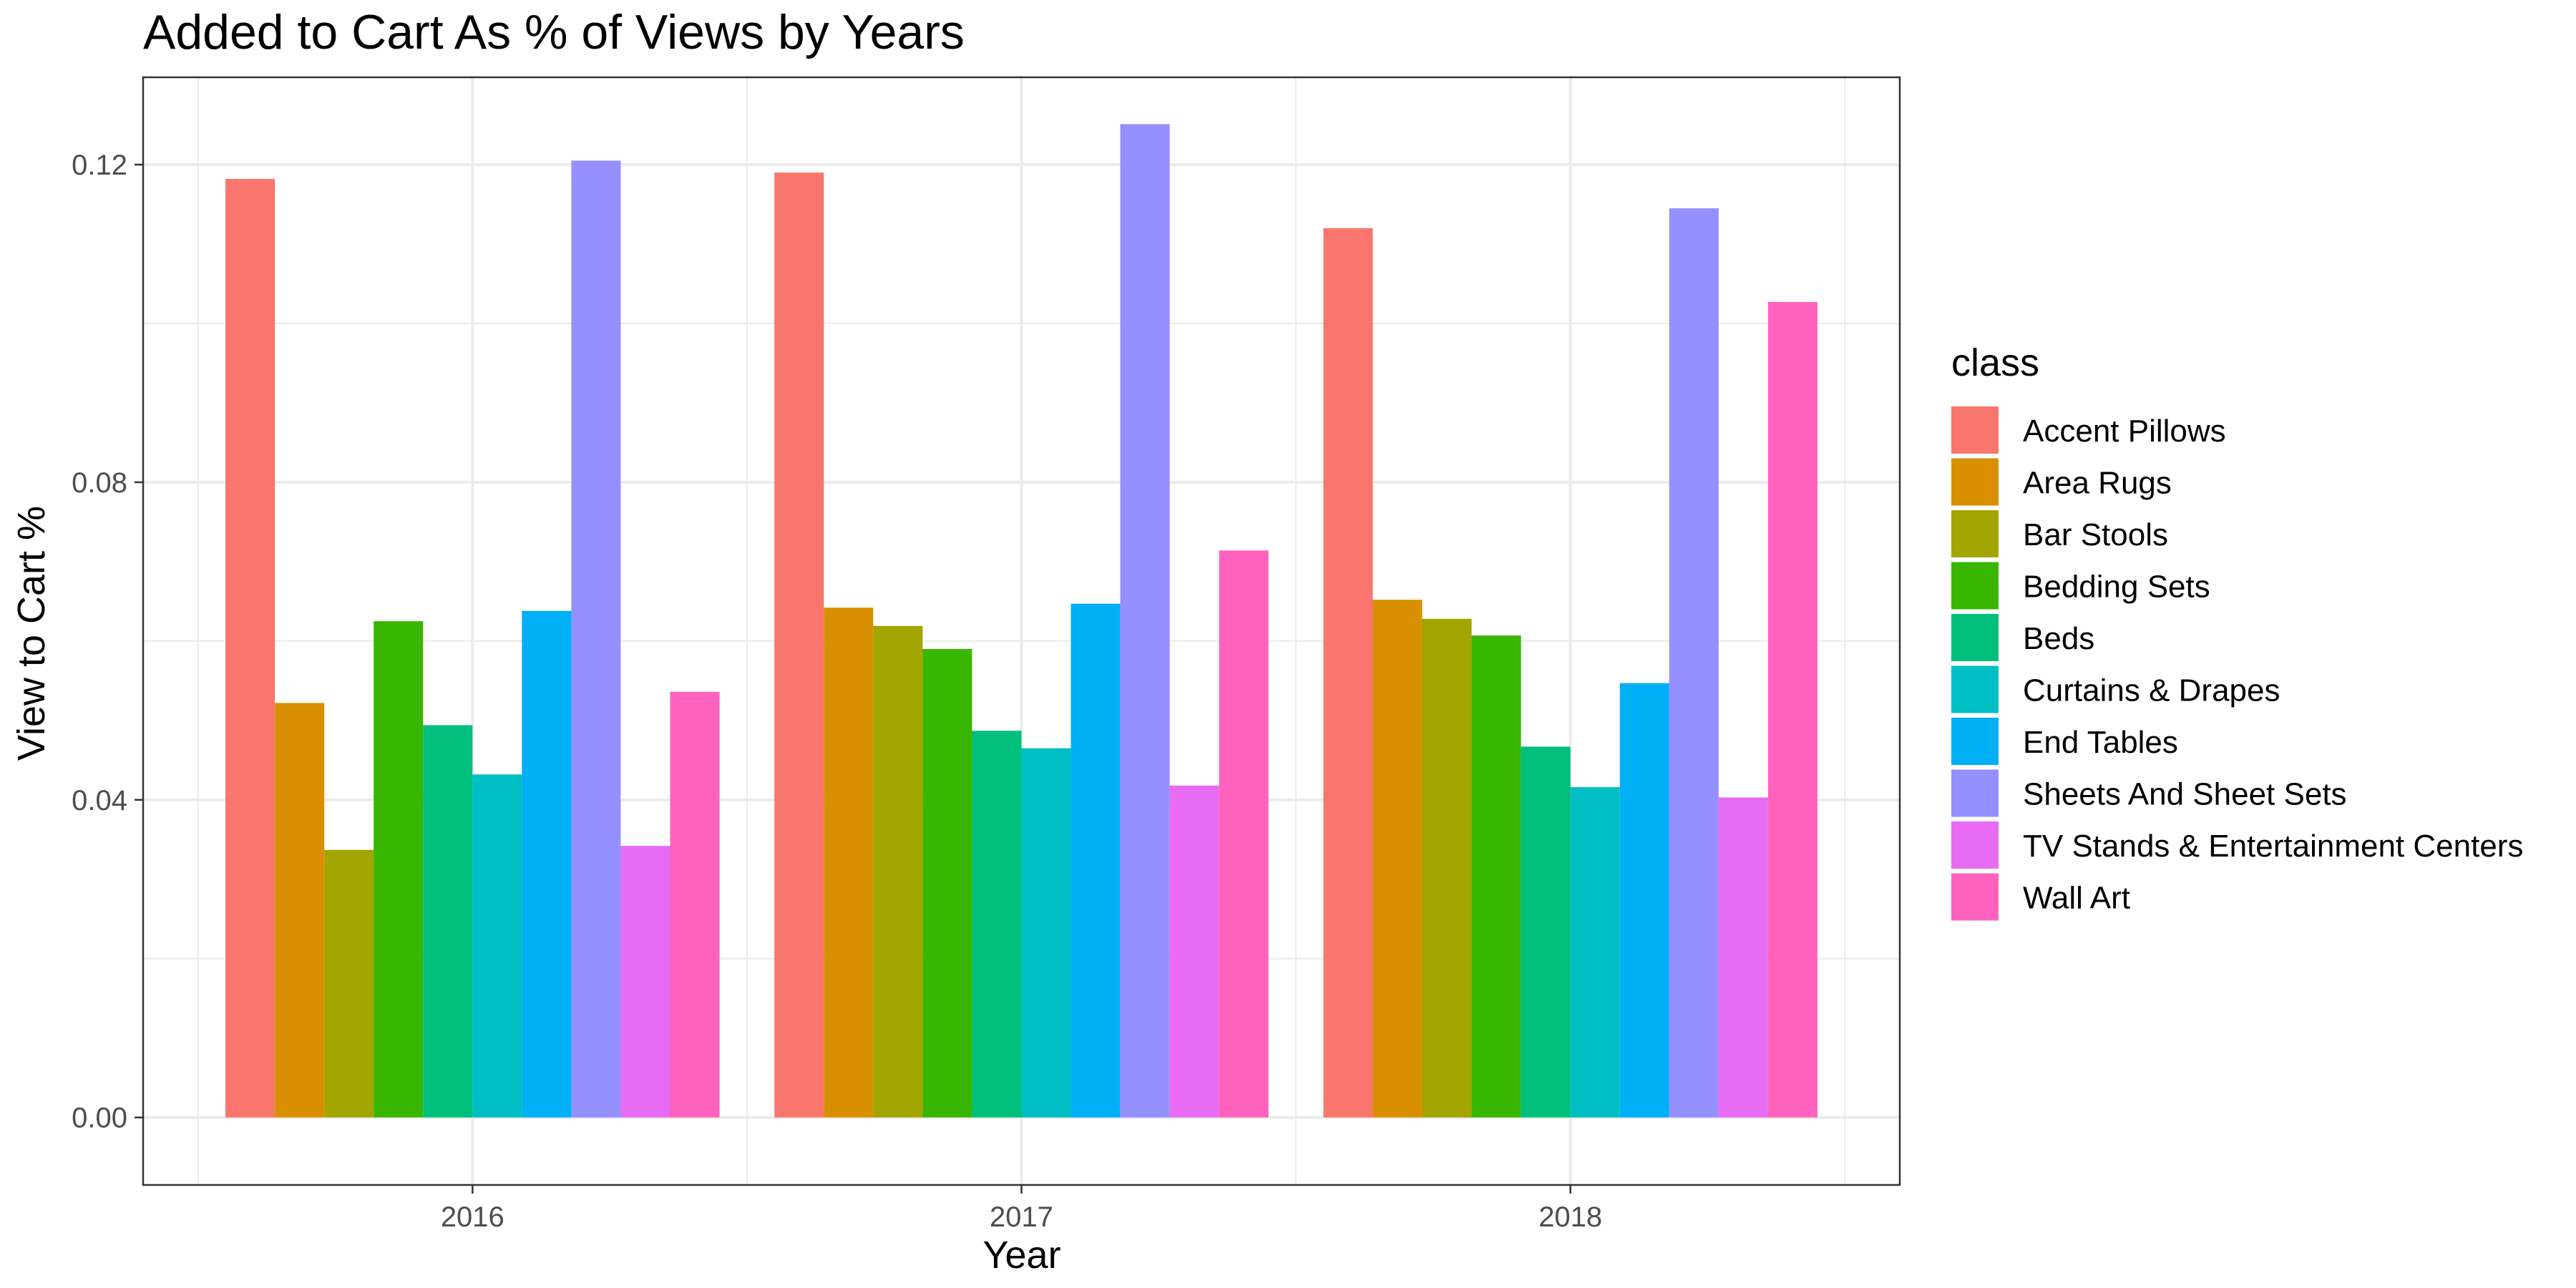 The height and width of the screenshot is (1288, 2576). Describe the element at coordinates (2151, 690) in the screenshot. I see `legend-label: Curtains & Drapes` at that location.